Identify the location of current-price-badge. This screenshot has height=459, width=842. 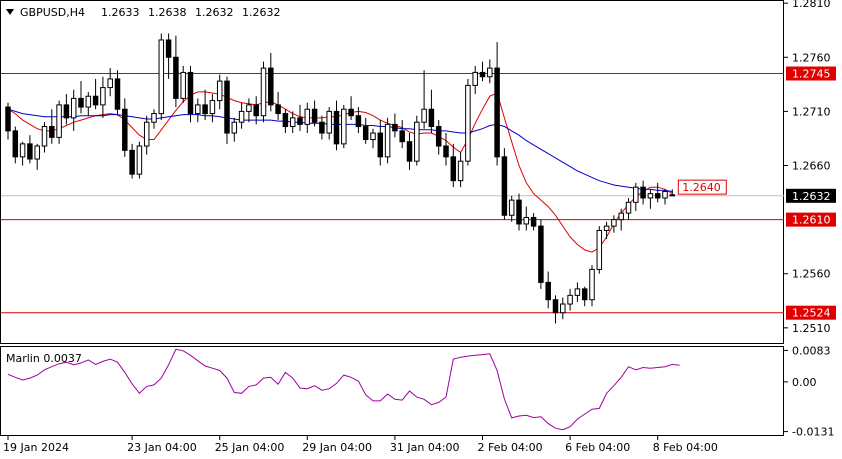
(811, 195).